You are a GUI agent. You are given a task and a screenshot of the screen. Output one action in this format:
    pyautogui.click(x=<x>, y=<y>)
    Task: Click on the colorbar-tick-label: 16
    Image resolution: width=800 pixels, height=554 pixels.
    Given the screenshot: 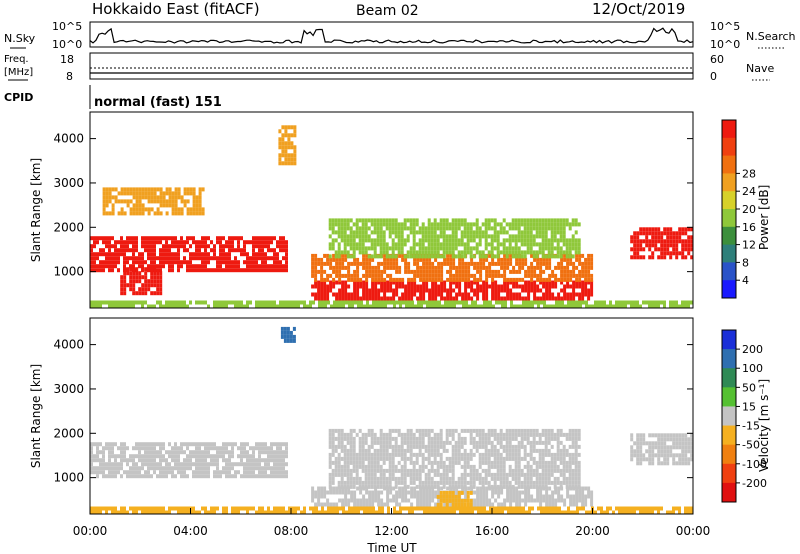 What is the action you would take?
    pyautogui.click(x=749, y=227)
    